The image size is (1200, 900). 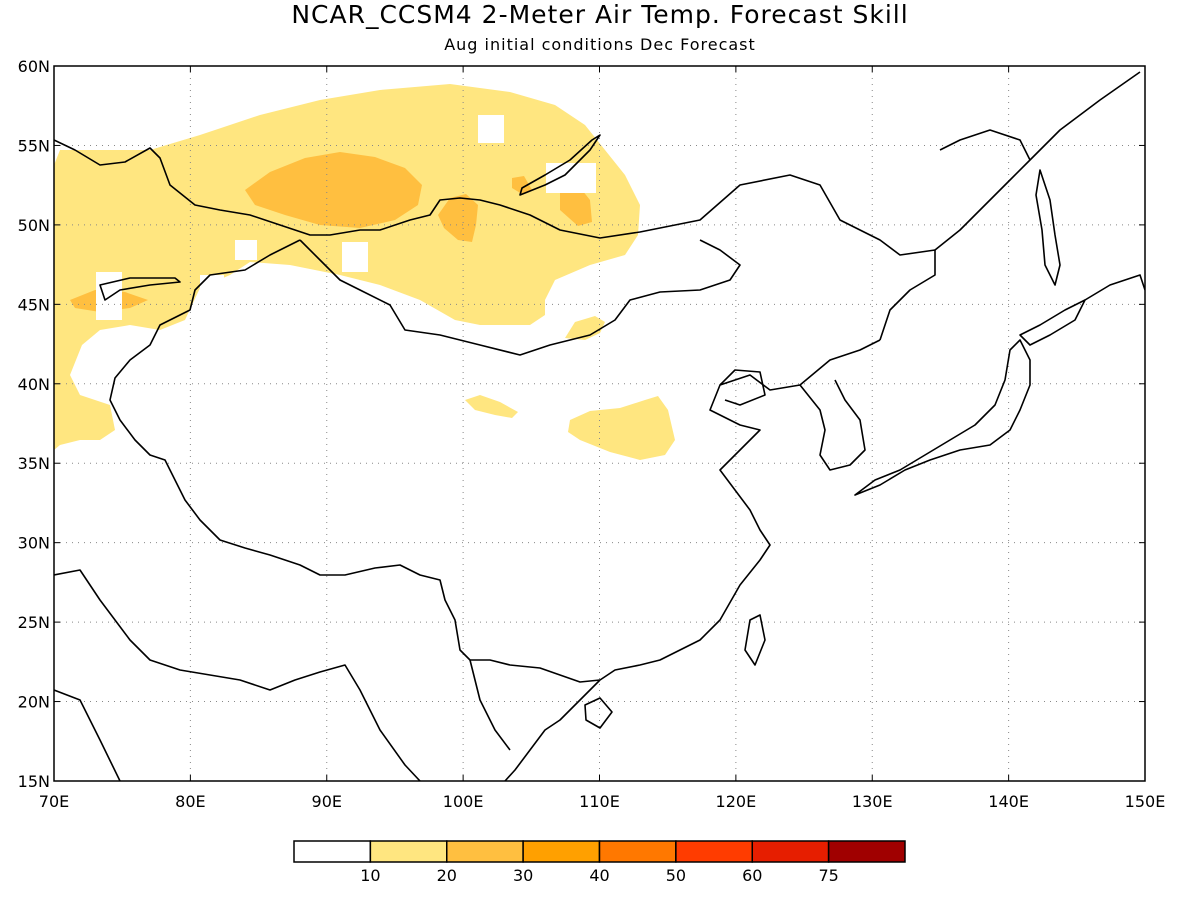 I want to click on lat-tick-label: 55N, so click(x=34, y=145).